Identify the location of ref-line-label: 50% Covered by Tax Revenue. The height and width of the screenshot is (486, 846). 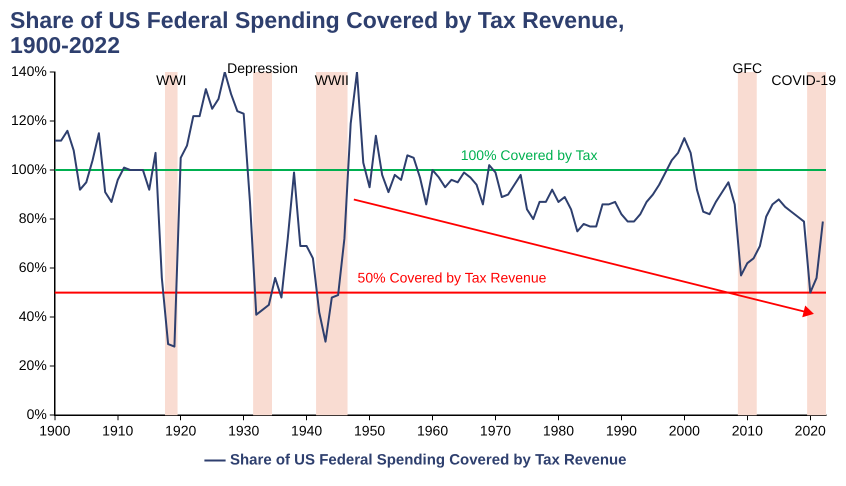
(452, 277).